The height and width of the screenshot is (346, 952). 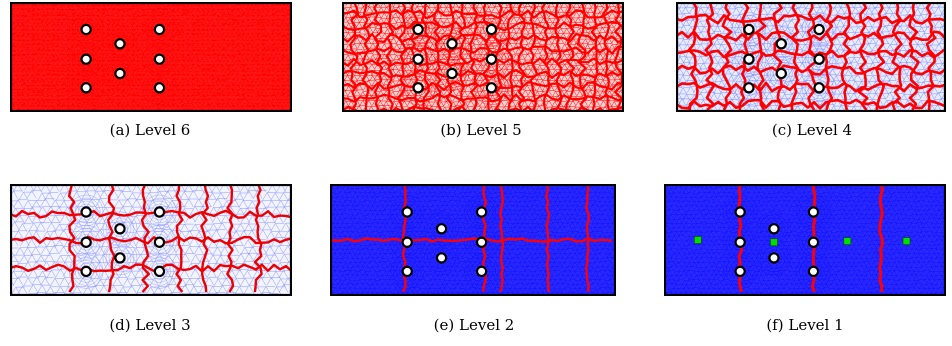 I want to click on mesh-plot-d, so click(x=151, y=240).